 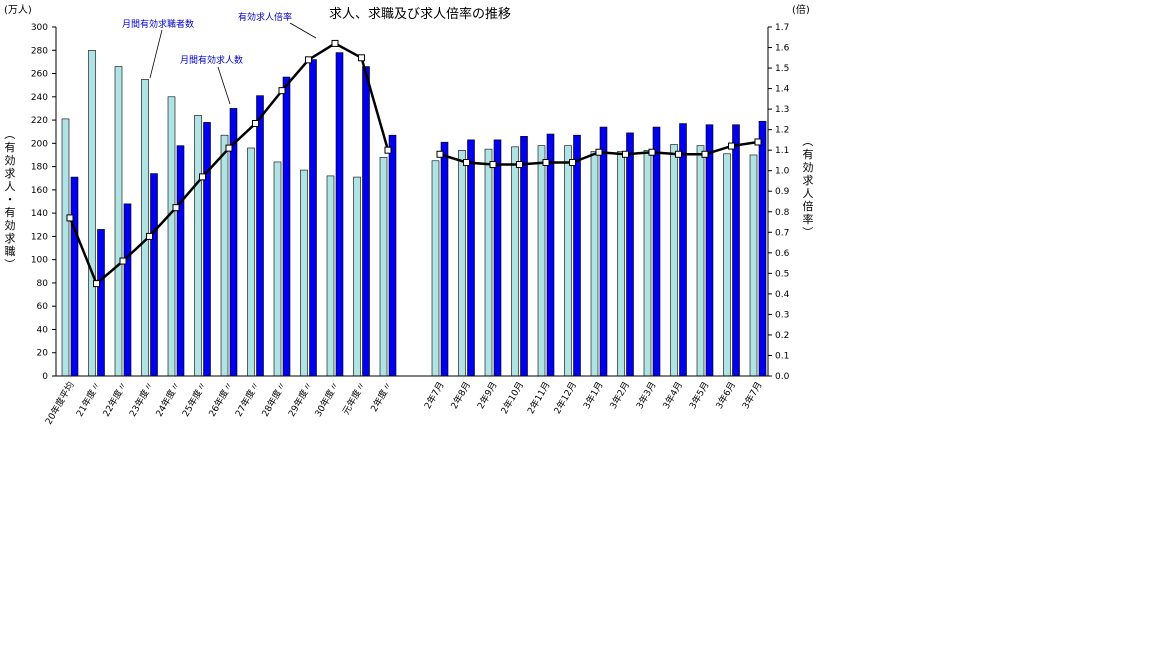 What do you see at coordinates (18, 10) in the screenshot?
I see `left-unit-label: (万人)` at bounding box center [18, 10].